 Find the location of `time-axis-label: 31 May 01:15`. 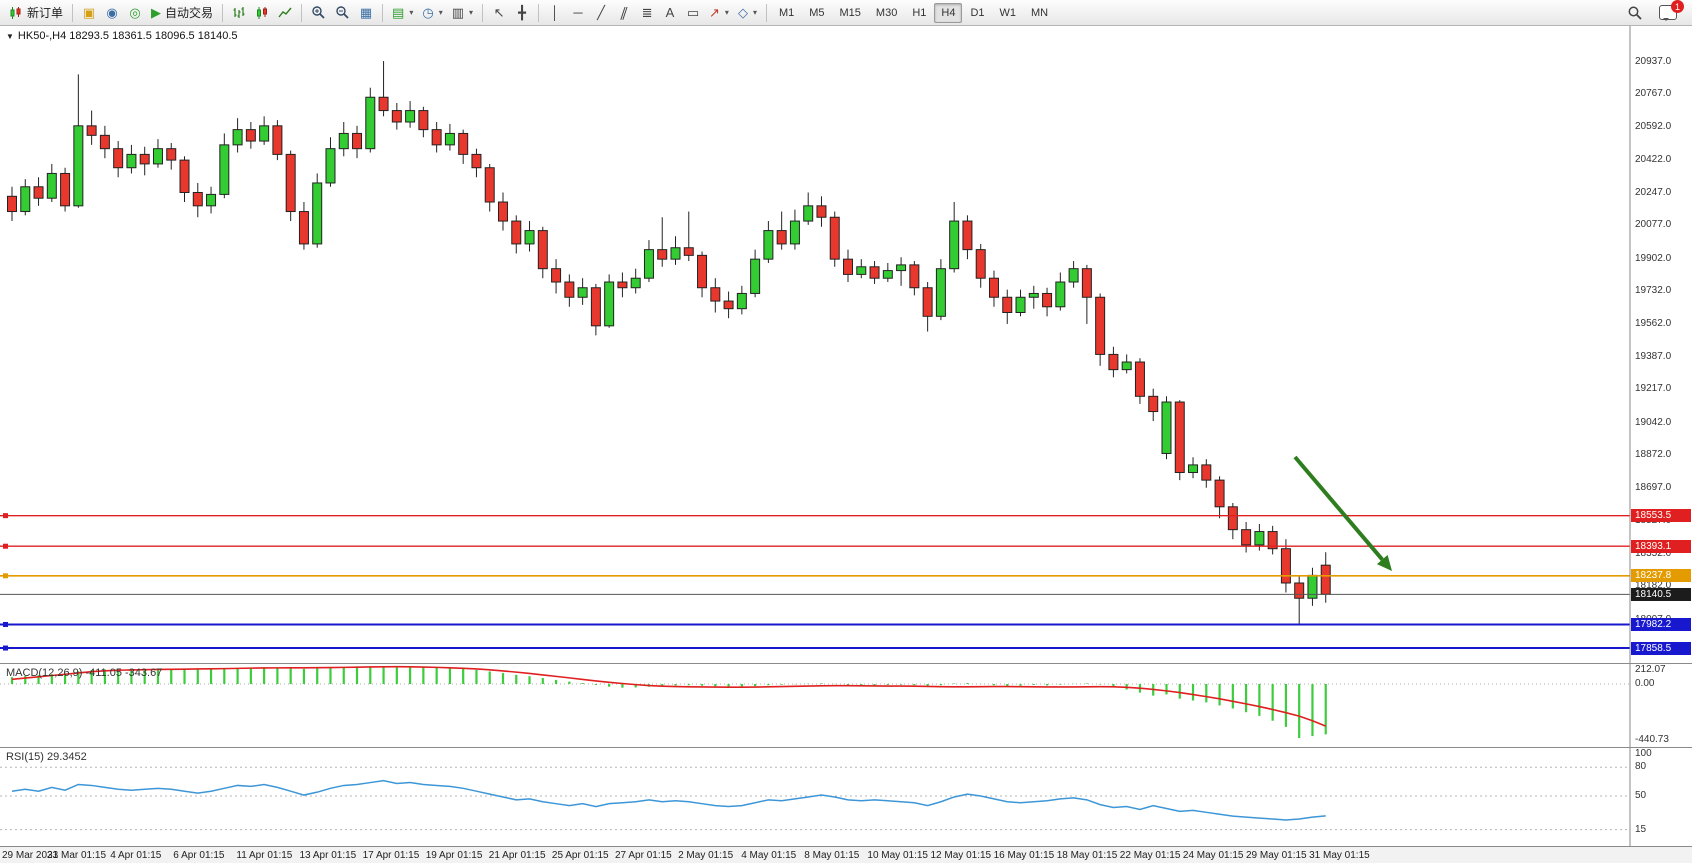

time-axis-label: 31 May 01:15 is located at coordinates (1339, 855).